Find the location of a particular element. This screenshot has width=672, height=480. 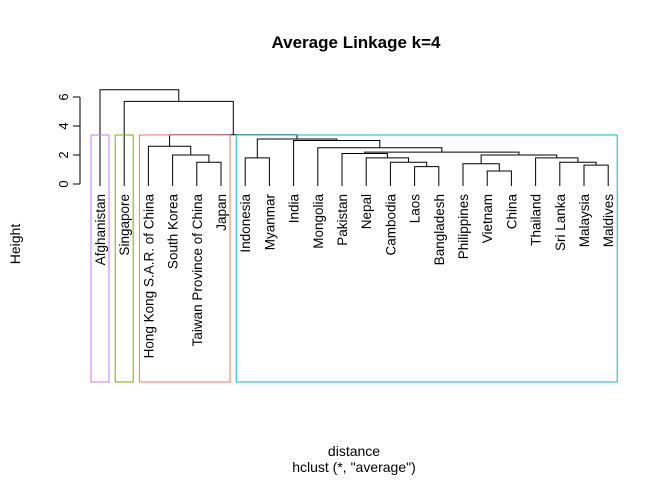

leaf-label: Singapore is located at coordinates (124, 225).